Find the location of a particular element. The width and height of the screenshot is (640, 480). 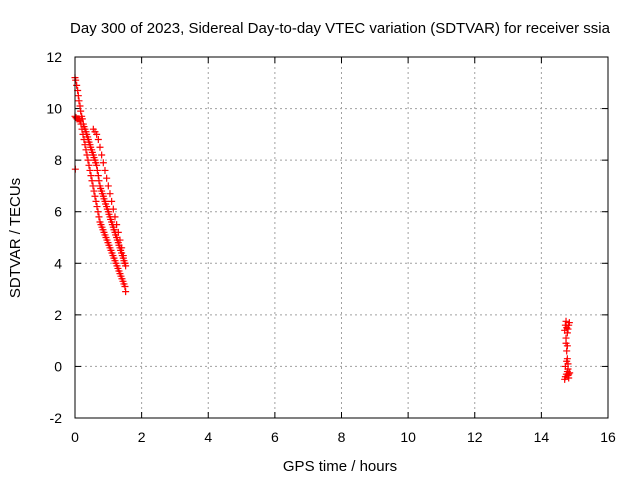

x-axis-label: GPS time / hours is located at coordinates (340, 466).